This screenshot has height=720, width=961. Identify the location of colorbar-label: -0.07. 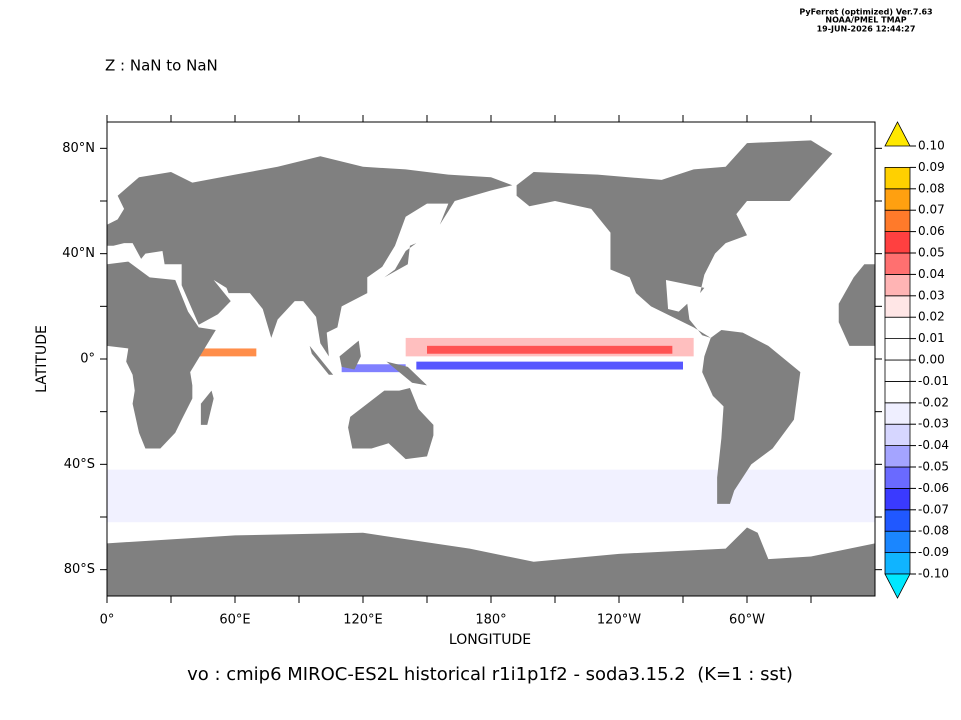
(933, 509).